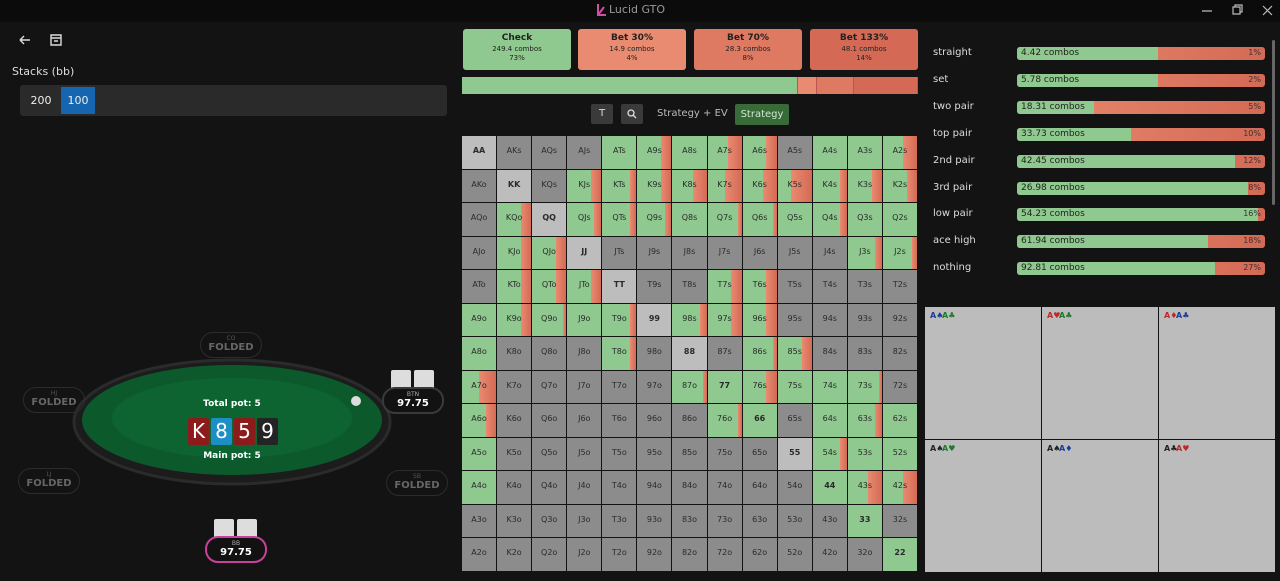 This screenshot has width=1280, height=581. What do you see at coordinates (864, 286) in the screenshot?
I see `hand-cell: T3s` at bounding box center [864, 286].